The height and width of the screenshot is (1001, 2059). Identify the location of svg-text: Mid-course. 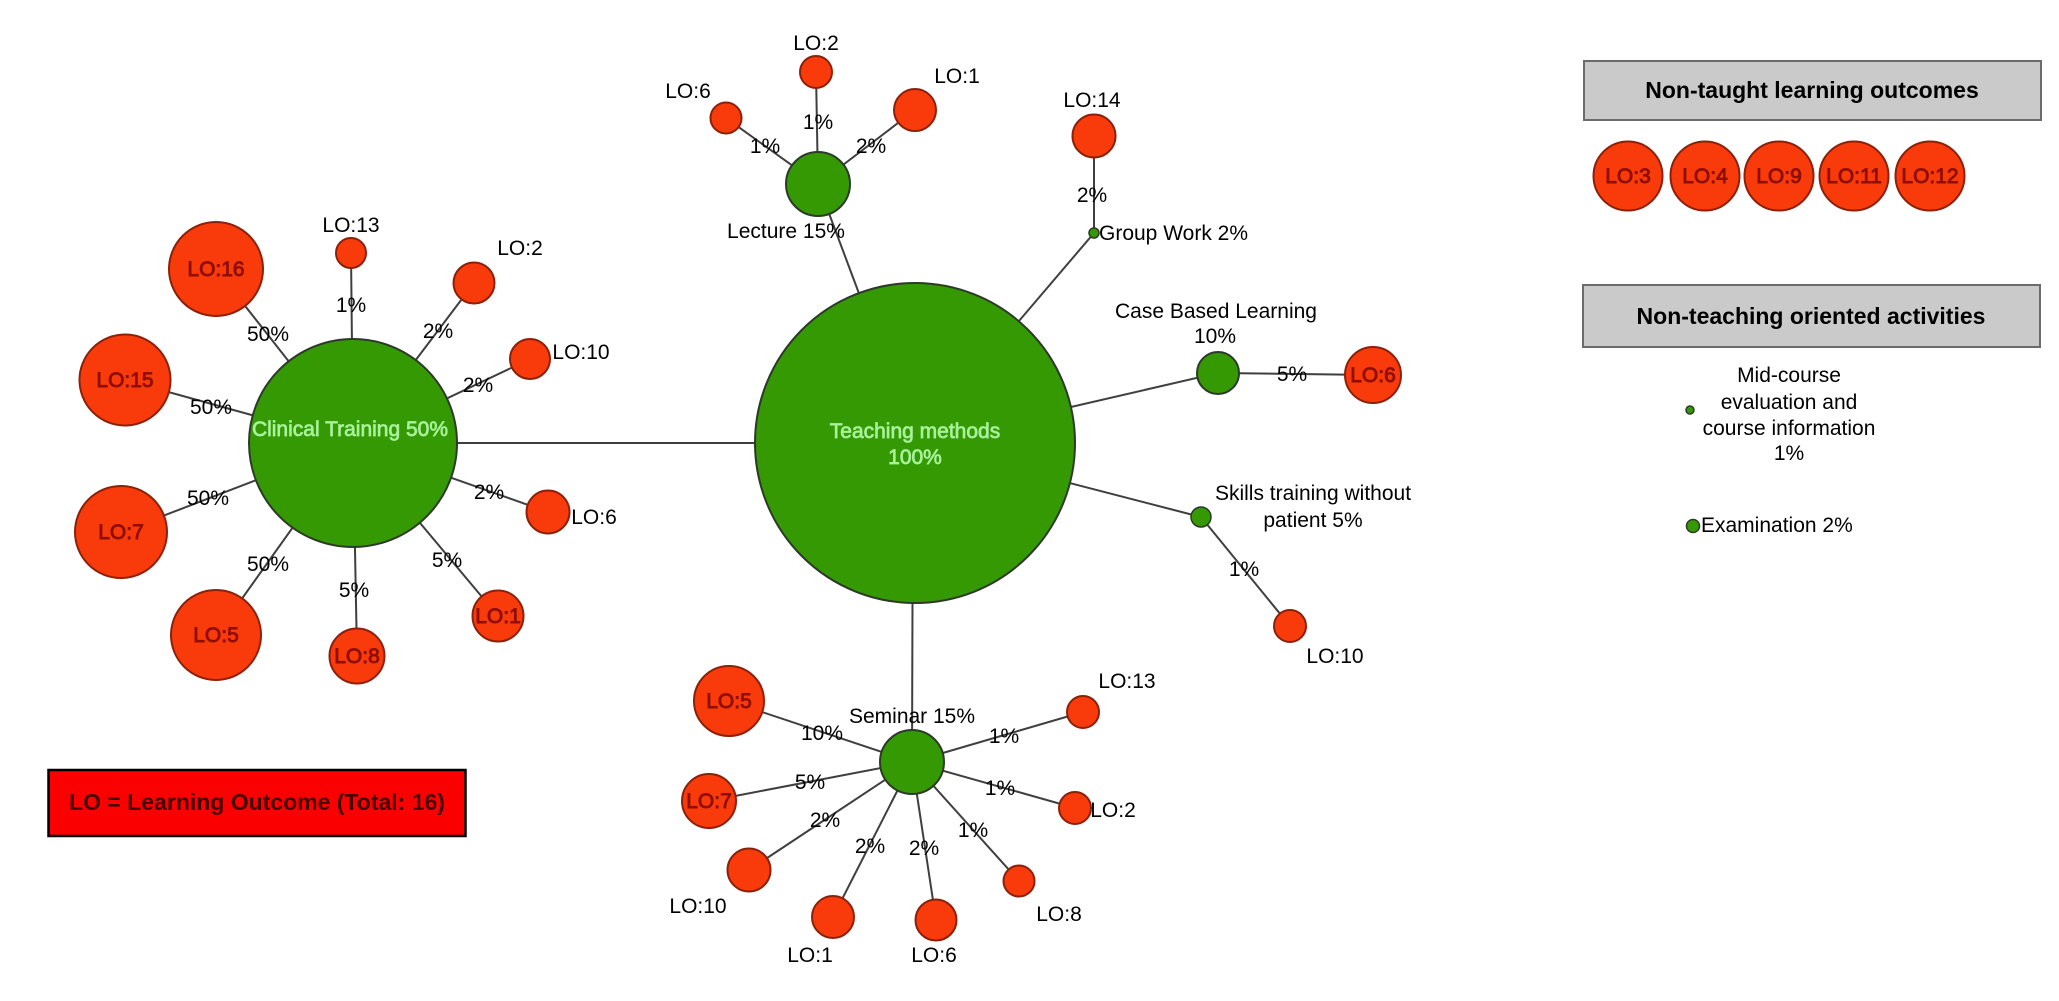
(1789, 375).